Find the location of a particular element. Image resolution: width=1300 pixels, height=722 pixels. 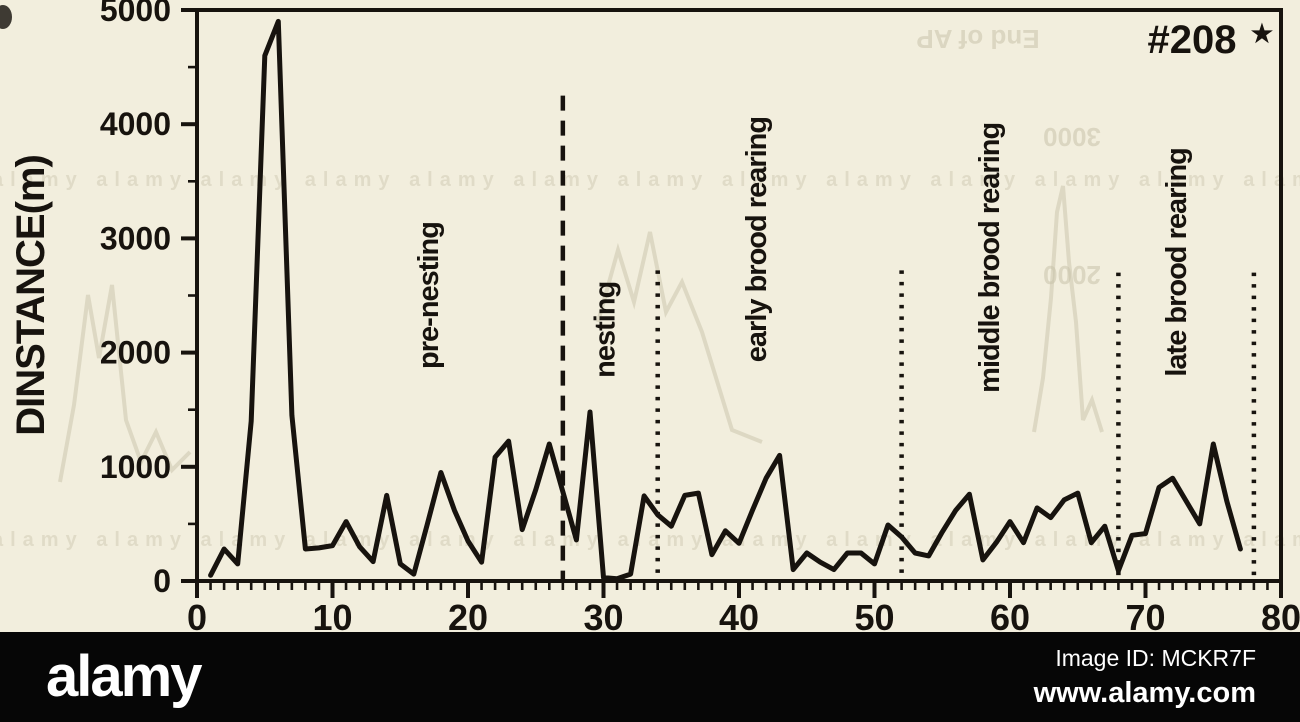

phase-label: late brood rearing is located at coordinates (1177, 262).